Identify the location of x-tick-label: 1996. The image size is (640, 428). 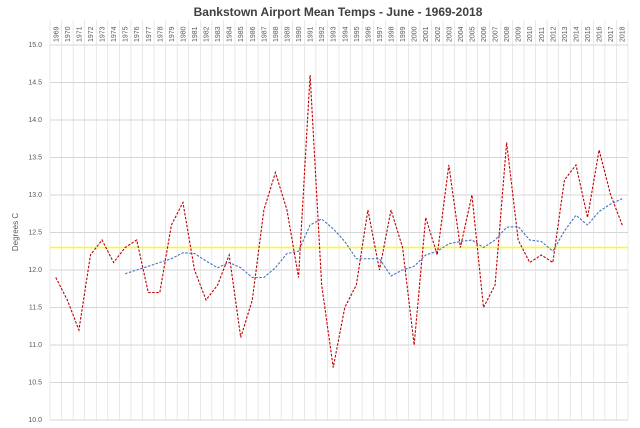
(368, 34).